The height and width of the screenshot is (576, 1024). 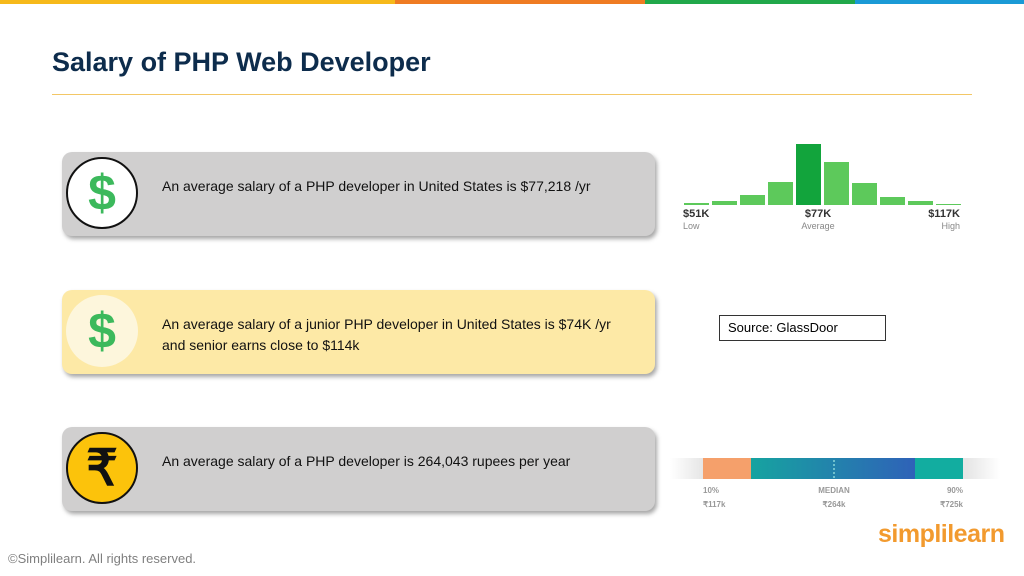 I want to click on hist-caption: Average, so click(x=817, y=226).